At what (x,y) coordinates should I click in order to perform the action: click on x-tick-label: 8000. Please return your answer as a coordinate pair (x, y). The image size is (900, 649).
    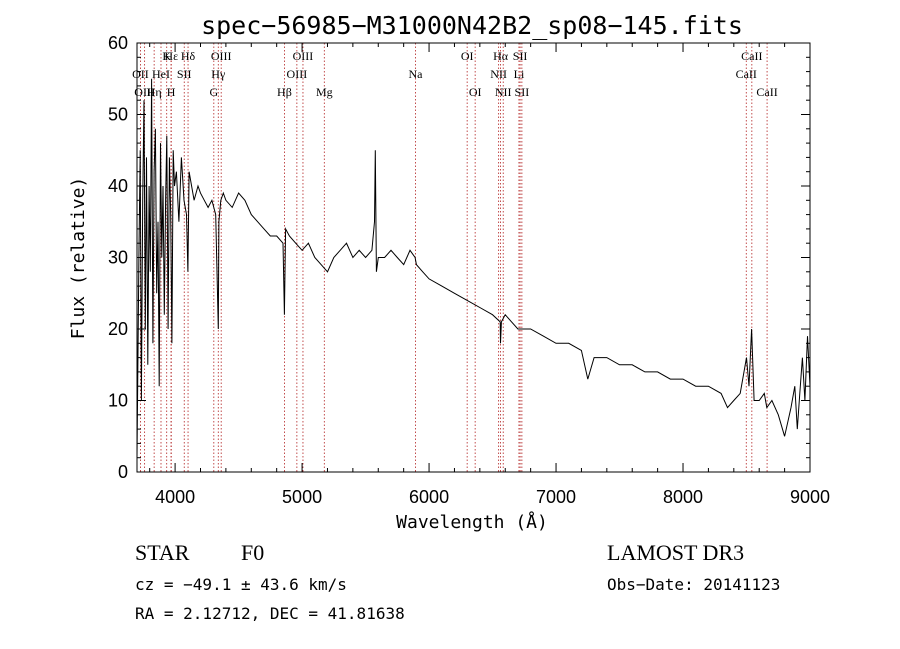
    Looking at the image, I should click on (683, 497).